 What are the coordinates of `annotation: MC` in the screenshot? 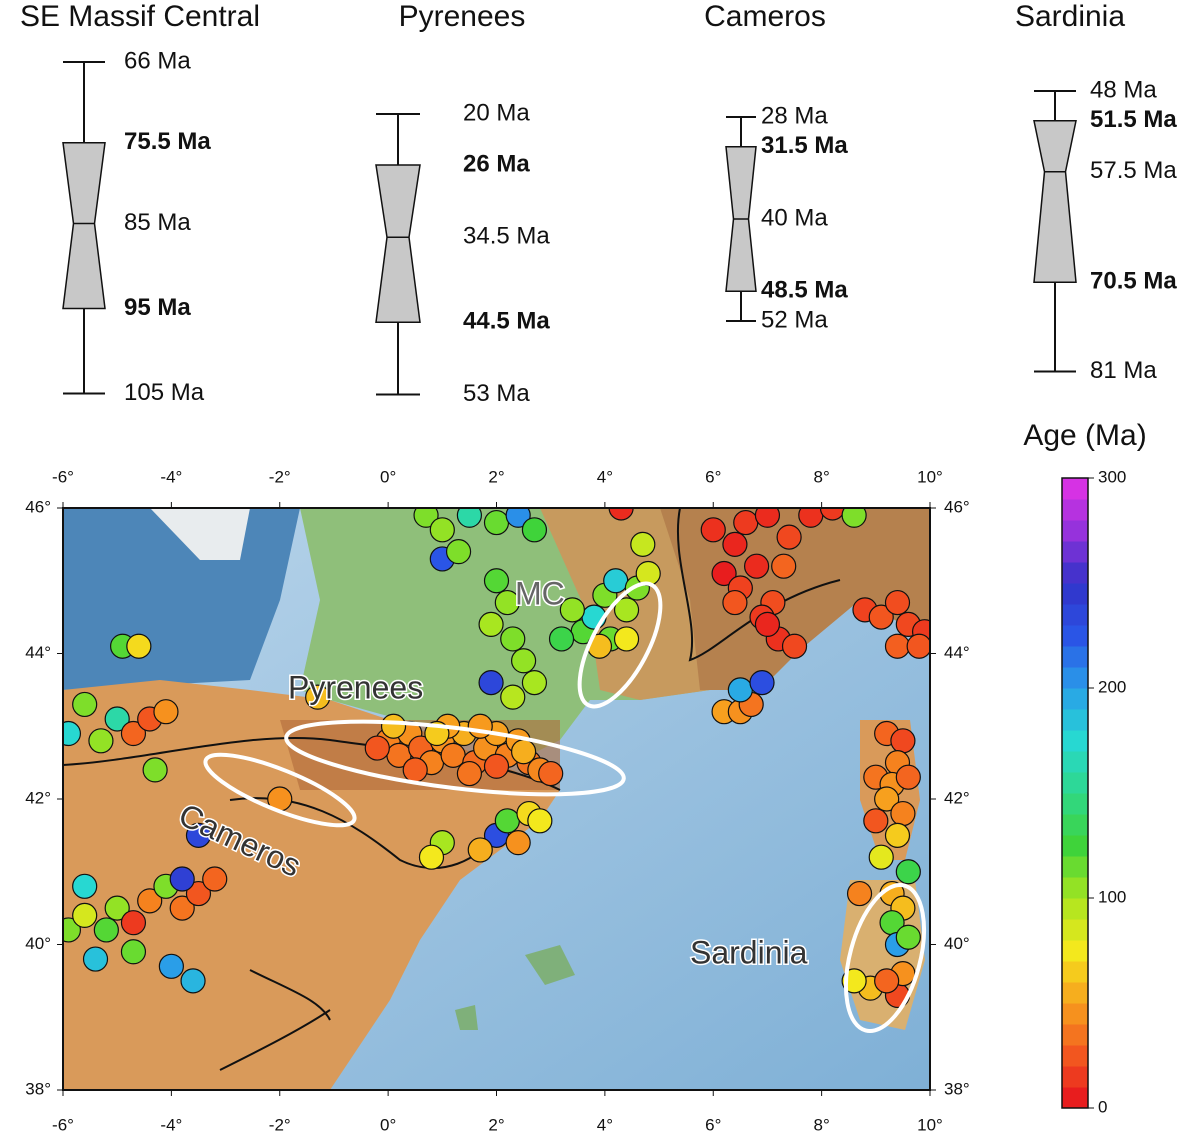 It's located at (540, 593).